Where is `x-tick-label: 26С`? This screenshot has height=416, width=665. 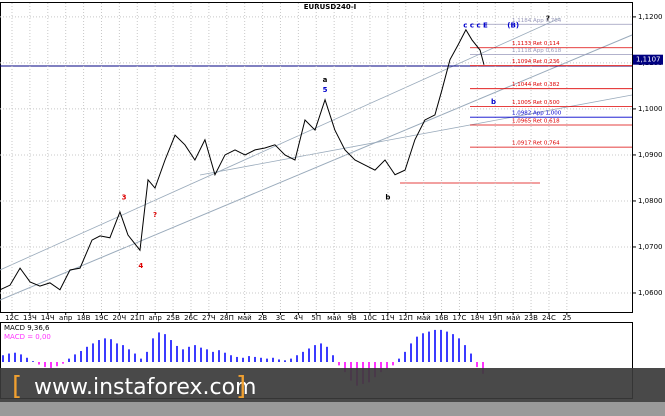
x-tick-label: 26С is located at coordinates (191, 318).